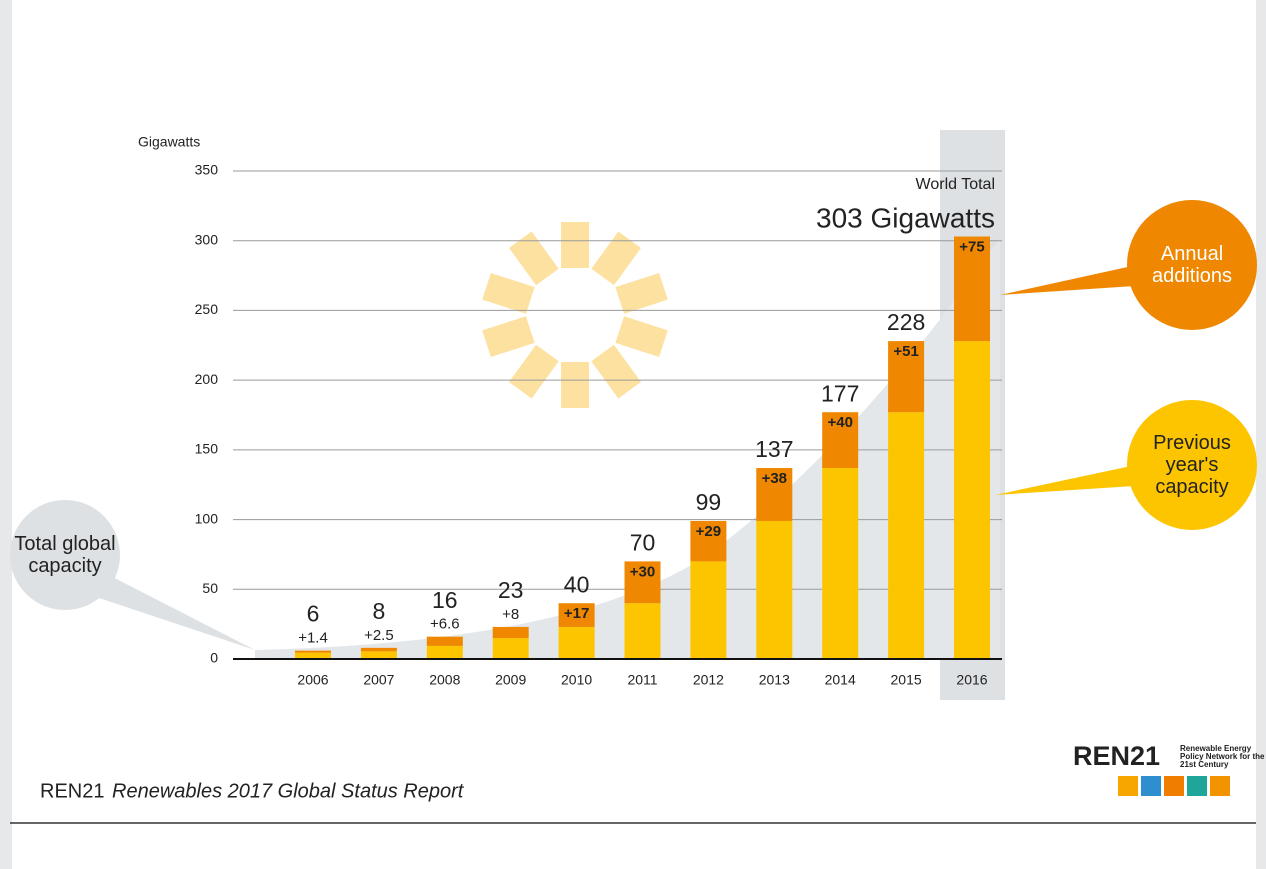 This screenshot has height=869, width=1266. What do you see at coordinates (207, 518) in the screenshot?
I see `y-tick-label: 100` at bounding box center [207, 518].